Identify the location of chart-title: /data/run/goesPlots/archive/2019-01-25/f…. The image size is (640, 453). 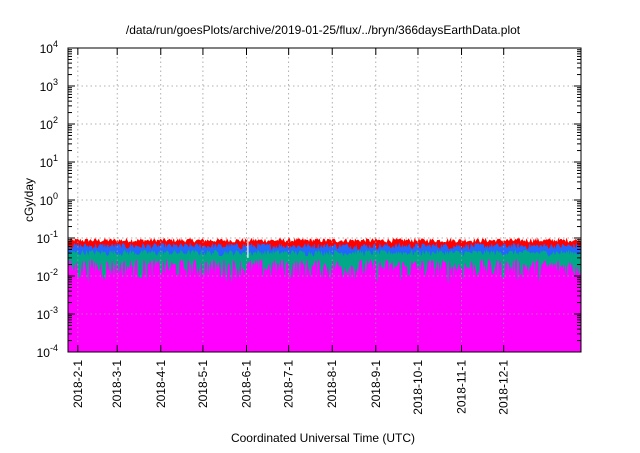
(323, 30).